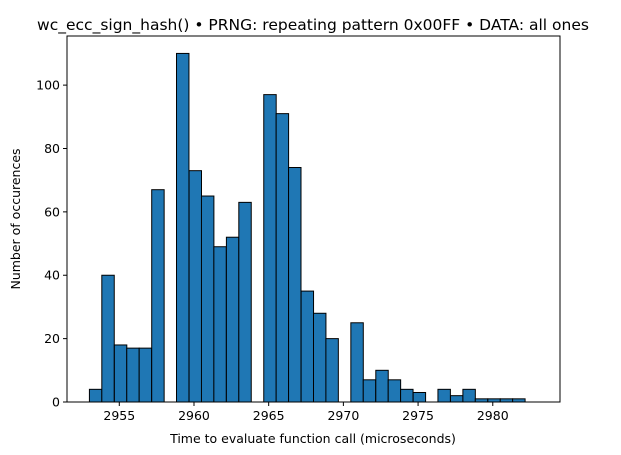 The width and height of the screenshot is (621, 455). What do you see at coordinates (343, 415) in the screenshot?
I see `x-tick-label: 2970` at bounding box center [343, 415].